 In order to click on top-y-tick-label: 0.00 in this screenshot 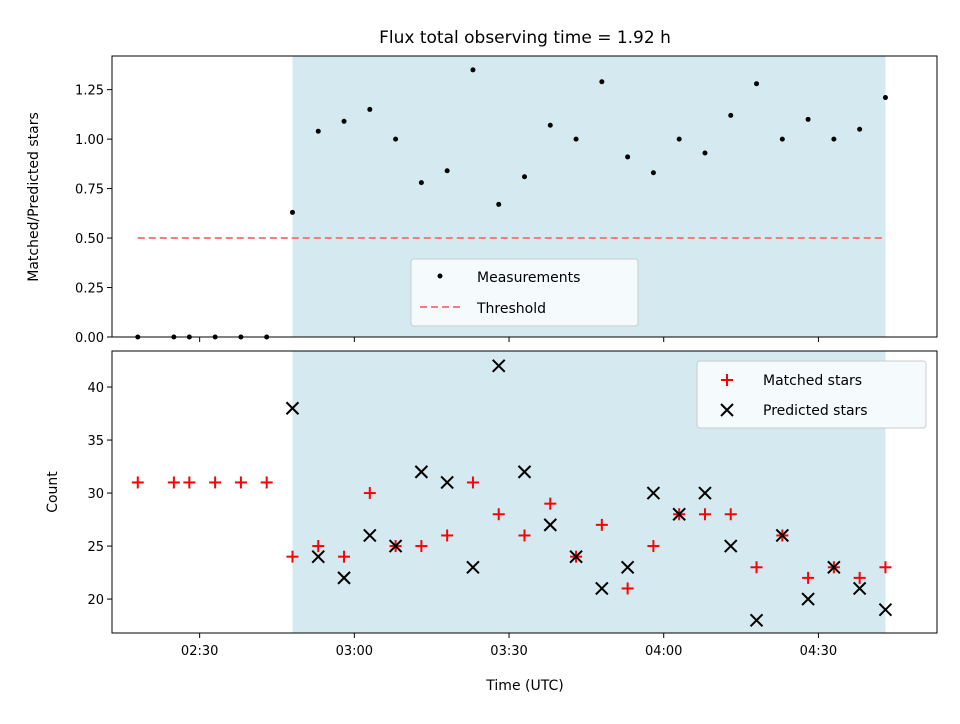, I will do `click(89, 338)`.